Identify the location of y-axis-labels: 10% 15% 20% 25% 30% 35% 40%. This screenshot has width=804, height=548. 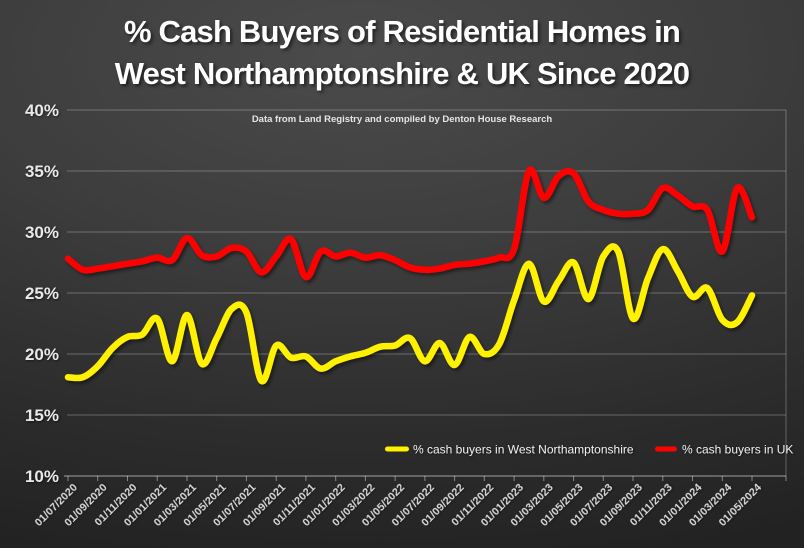
(42, 293).